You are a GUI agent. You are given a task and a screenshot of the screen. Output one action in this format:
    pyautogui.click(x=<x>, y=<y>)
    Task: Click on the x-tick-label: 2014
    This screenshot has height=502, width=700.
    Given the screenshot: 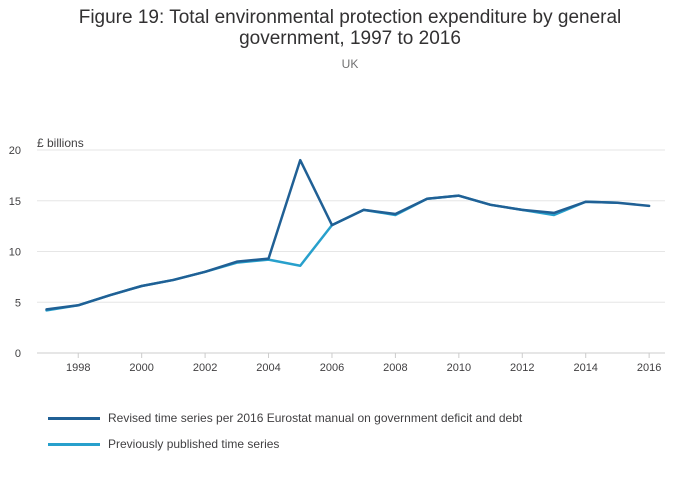 What is the action you would take?
    pyautogui.click(x=585, y=368)
    